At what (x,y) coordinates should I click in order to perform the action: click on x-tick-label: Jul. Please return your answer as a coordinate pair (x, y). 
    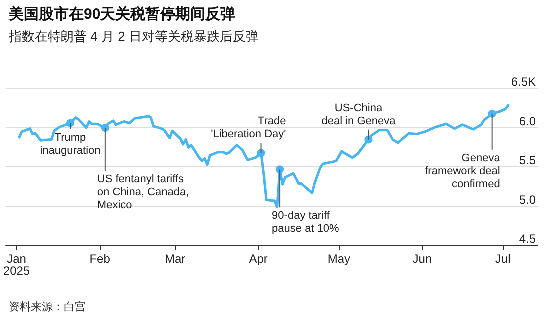
    Looking at the image, I should click on (503, 259).